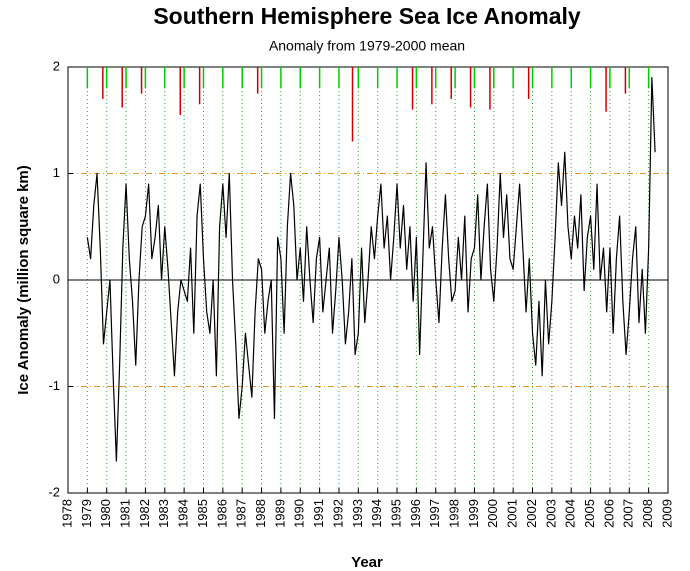 Image resolution: width=690 pixels, height=571 pixels. Describe the element at coordinates (318, 513) in the screenshot. I see `x-tick-label: 1991` at that location.